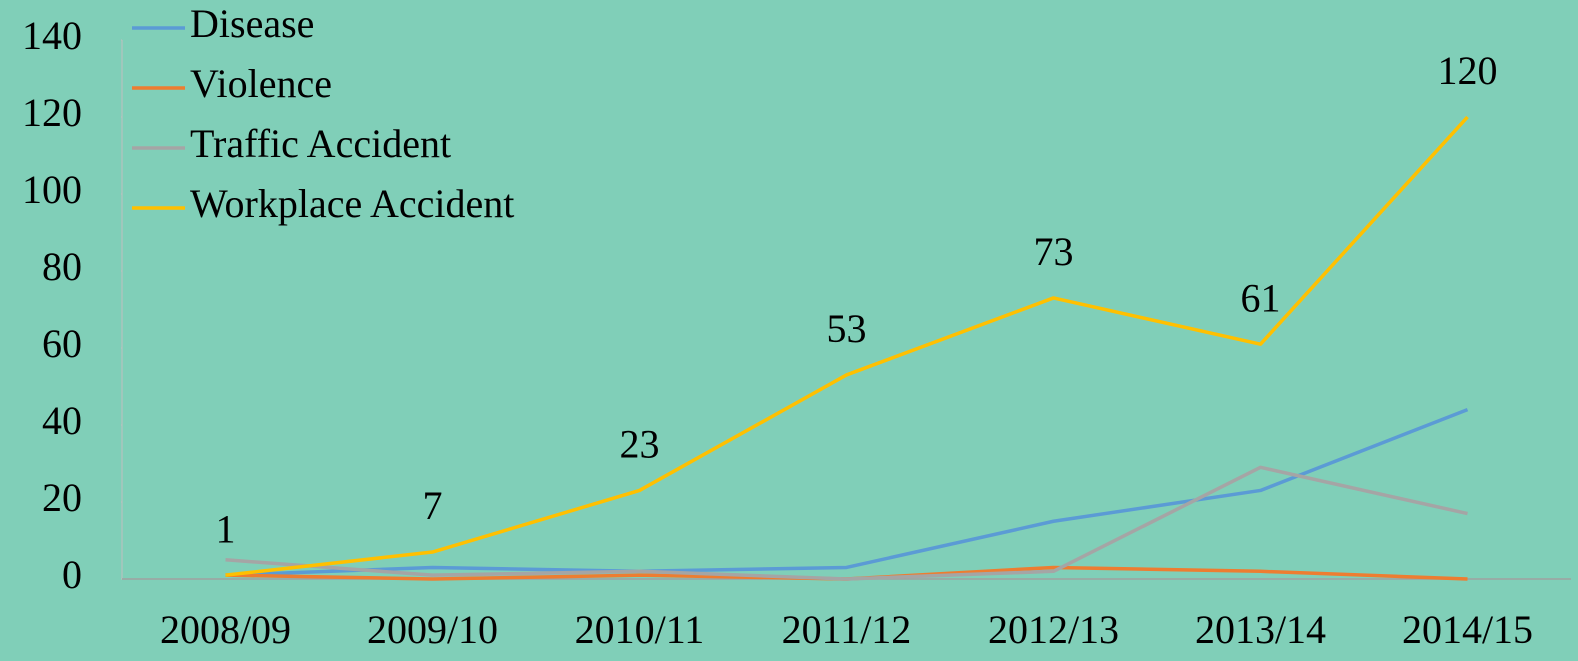 This screenshot has width=1578, height=661. Describe the element at coordinates (252, 23) in the screenshot. I see `legend-label: Disease` at that location.